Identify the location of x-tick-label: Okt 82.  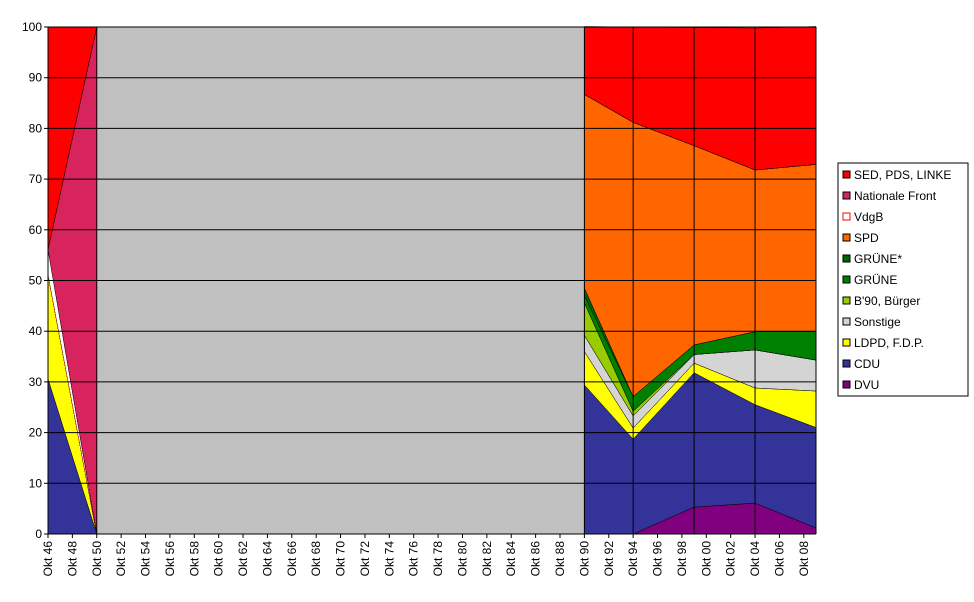
(487, 559).